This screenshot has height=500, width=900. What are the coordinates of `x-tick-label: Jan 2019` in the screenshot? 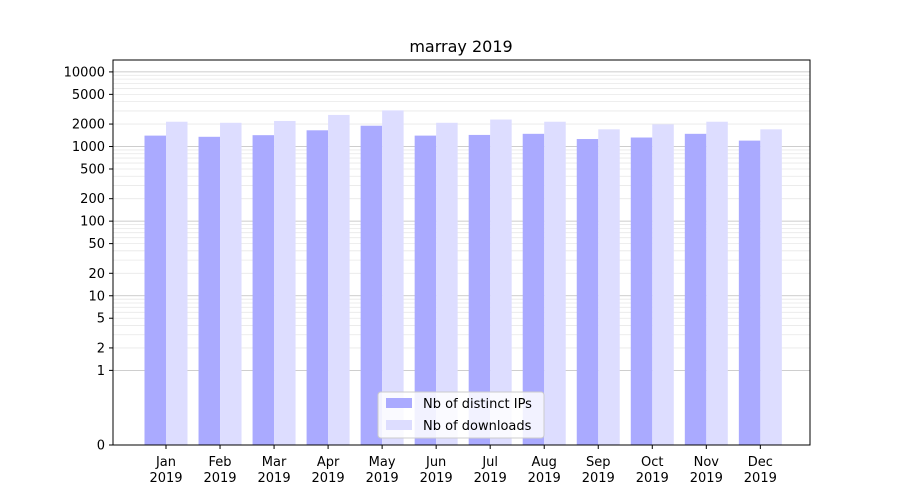 It's located at (165, 470).